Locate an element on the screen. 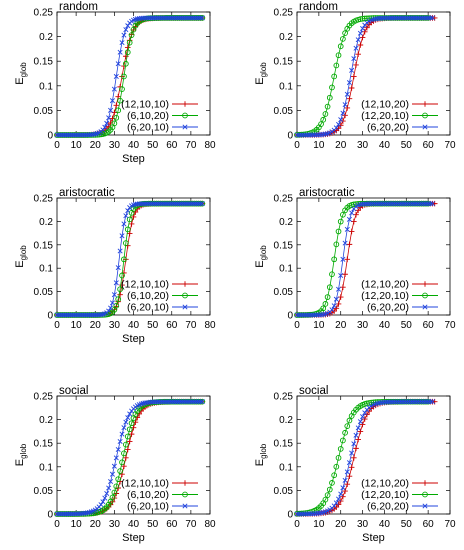  legend-label: (6,20,10) is located at coordinates (148, 507).